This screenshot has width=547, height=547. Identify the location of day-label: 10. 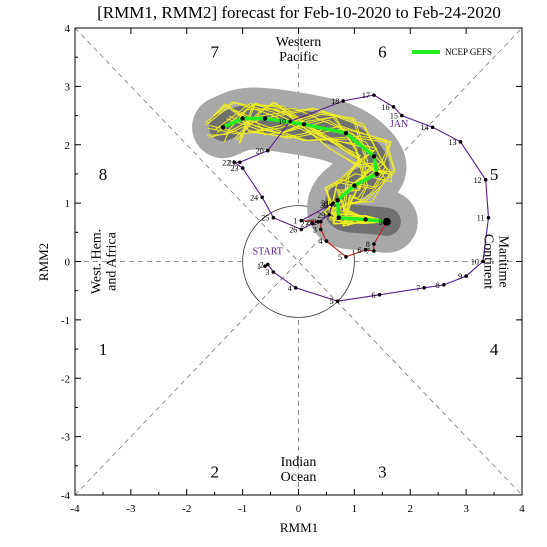
(475, 262).